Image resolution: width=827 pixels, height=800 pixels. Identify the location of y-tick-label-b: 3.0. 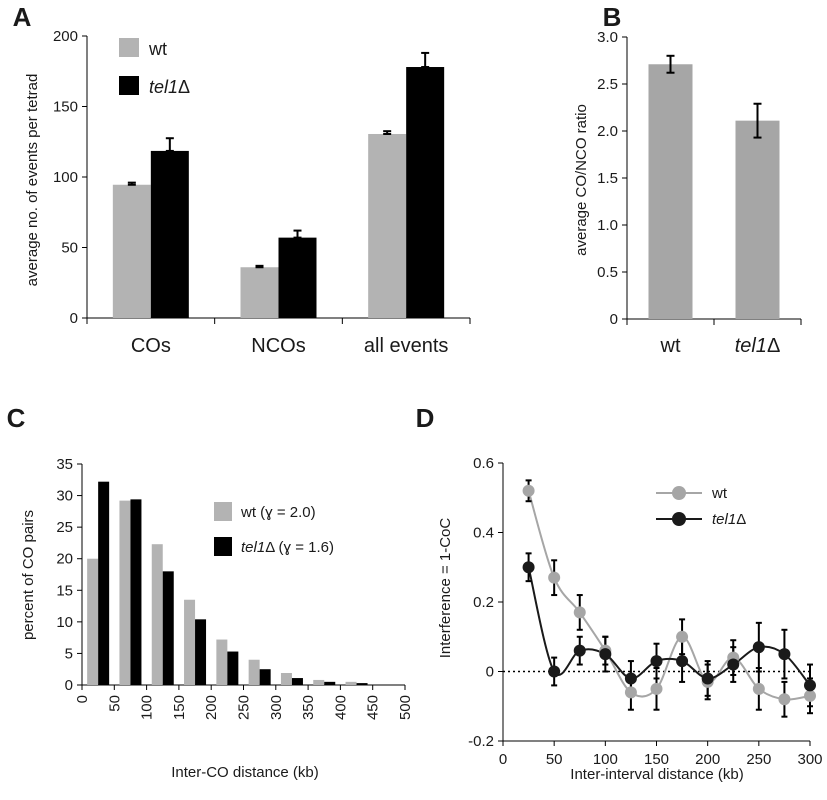
(607, 37).